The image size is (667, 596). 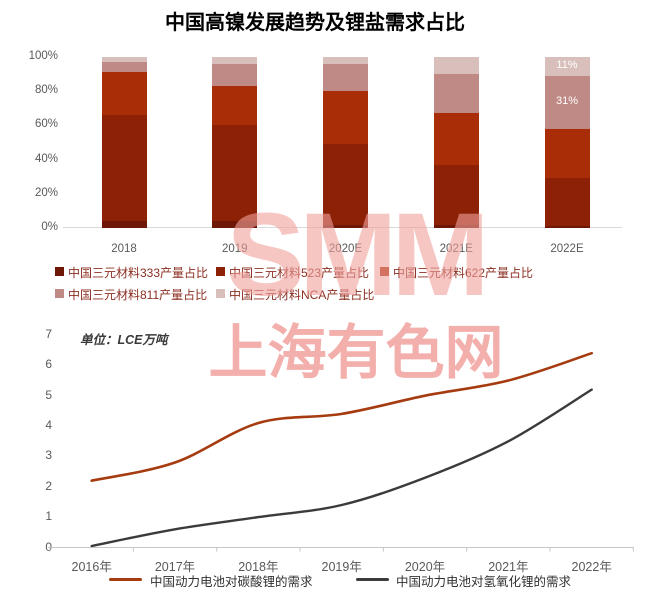 I want to click on line-x-tick-label: 2018年, so click(x=258, y=567).